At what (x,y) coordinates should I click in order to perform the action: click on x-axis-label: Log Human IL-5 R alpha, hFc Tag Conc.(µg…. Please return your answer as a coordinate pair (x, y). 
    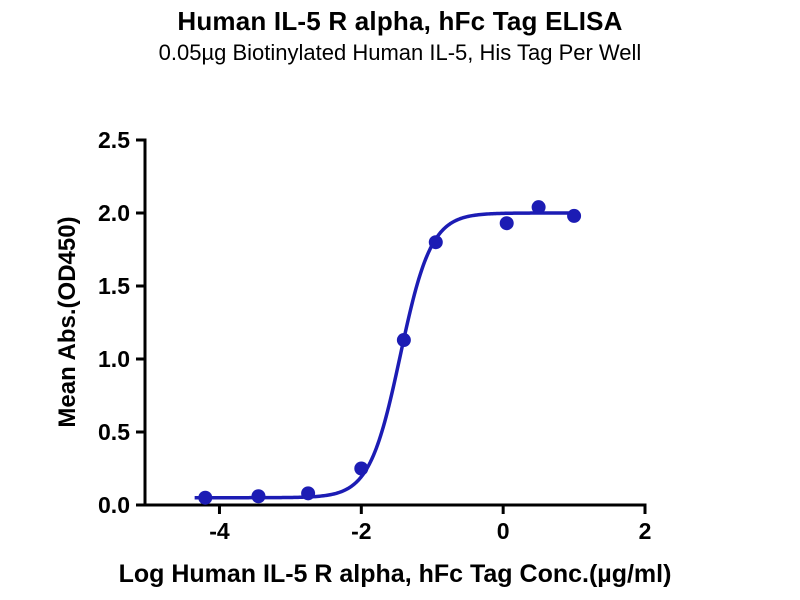
    Looking at the image, I should click on (395, 574).